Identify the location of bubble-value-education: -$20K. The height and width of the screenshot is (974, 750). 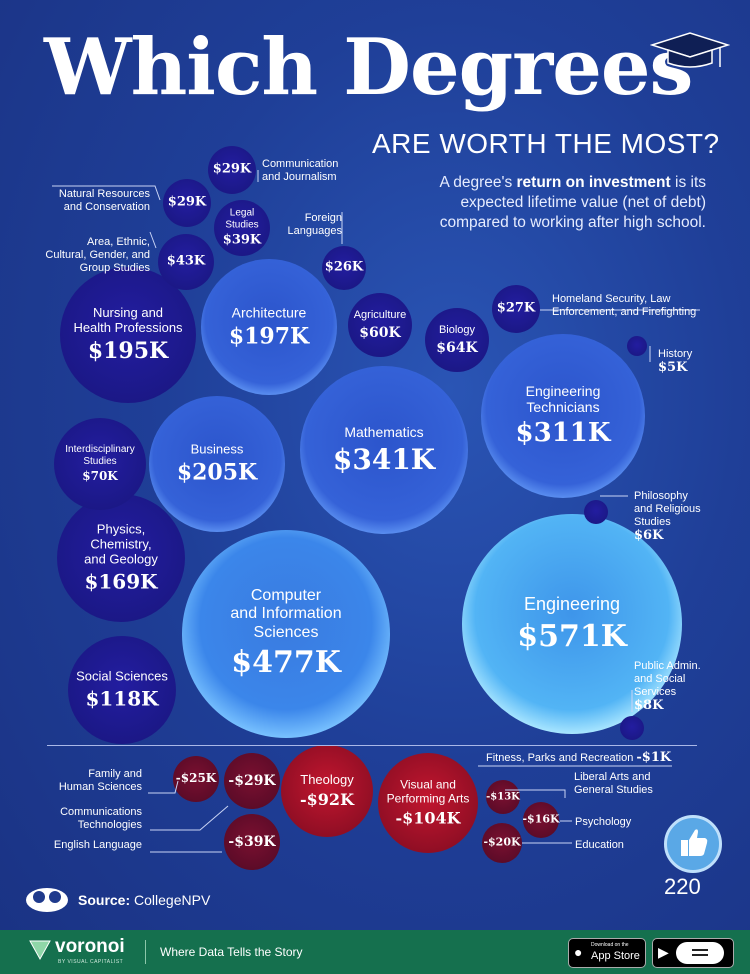
(502, 842).